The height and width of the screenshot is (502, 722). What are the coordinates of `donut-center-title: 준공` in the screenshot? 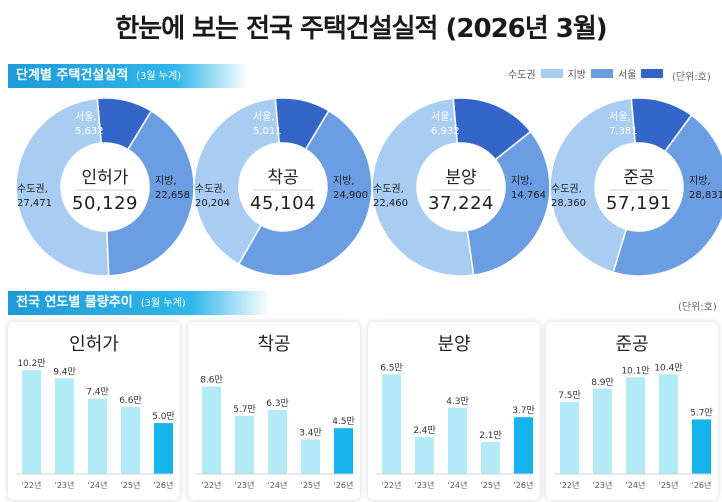 It's located at (639, 178).